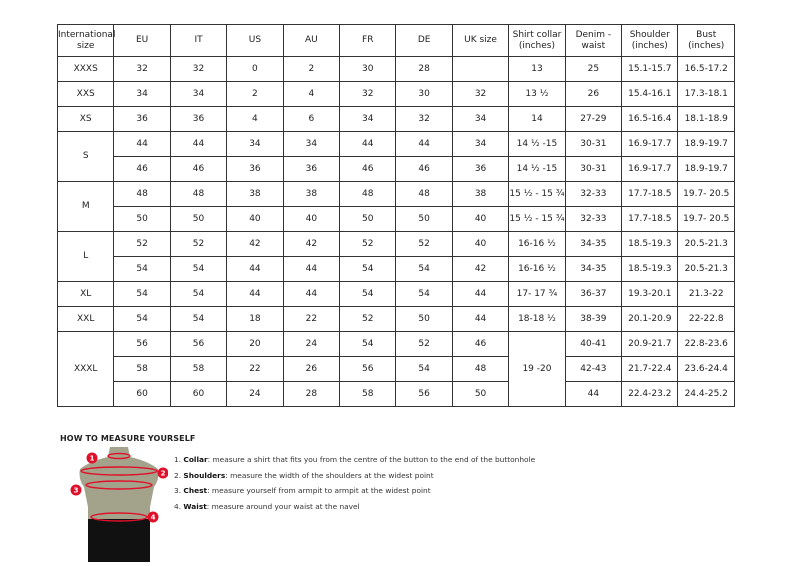 This screenshot has width=787, height=566. Describe the element at coordinates (368, 40) in the screenshot. I see `column-header: FR` at that location.